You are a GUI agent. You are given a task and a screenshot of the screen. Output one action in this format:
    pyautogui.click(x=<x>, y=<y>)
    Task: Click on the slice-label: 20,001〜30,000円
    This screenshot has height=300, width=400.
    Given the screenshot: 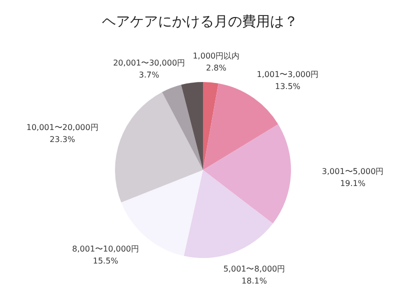 What is the action you would take?
    pyautogui.click(x=149, y=63)
    